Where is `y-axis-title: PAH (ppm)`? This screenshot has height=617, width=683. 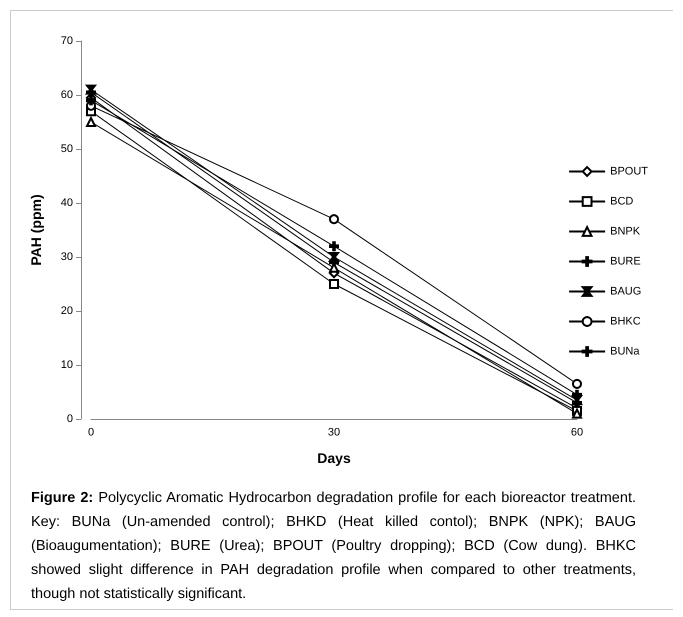
y-axis-title: PAH (ppm) is located at coordinates (36, 230).